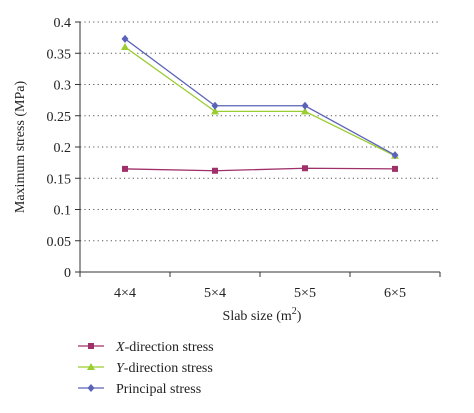 This screenshot has height=413, width=474. Describe the element at coordinates (395, 293) in the screenshot. I see `x-tick-label: 6×5` at that location.